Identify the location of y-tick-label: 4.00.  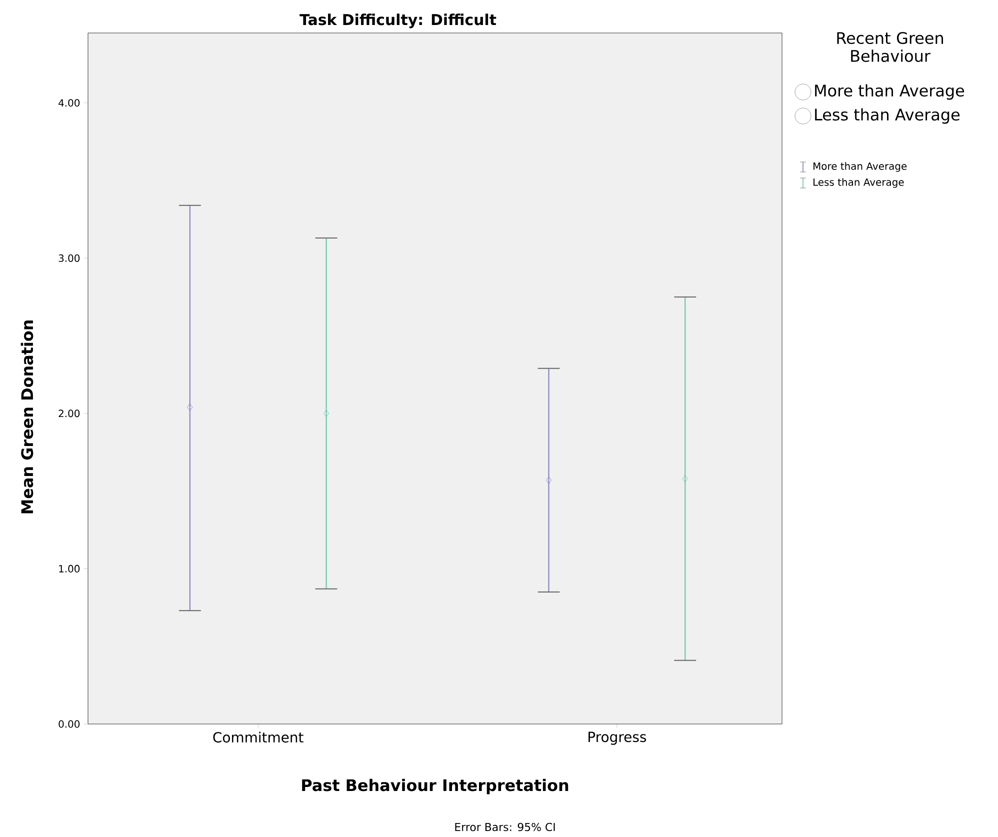
(69, 103).